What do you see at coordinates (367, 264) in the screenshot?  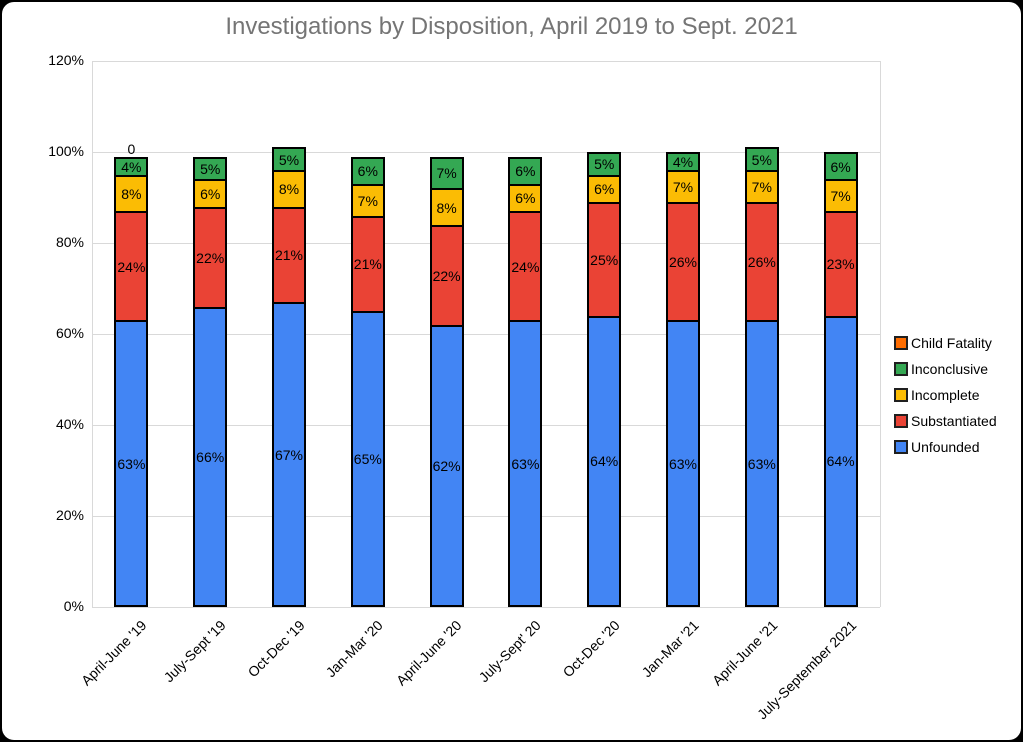 I see `bar-4-segment-substantiated: 21%` at bounding box center [367, 264].